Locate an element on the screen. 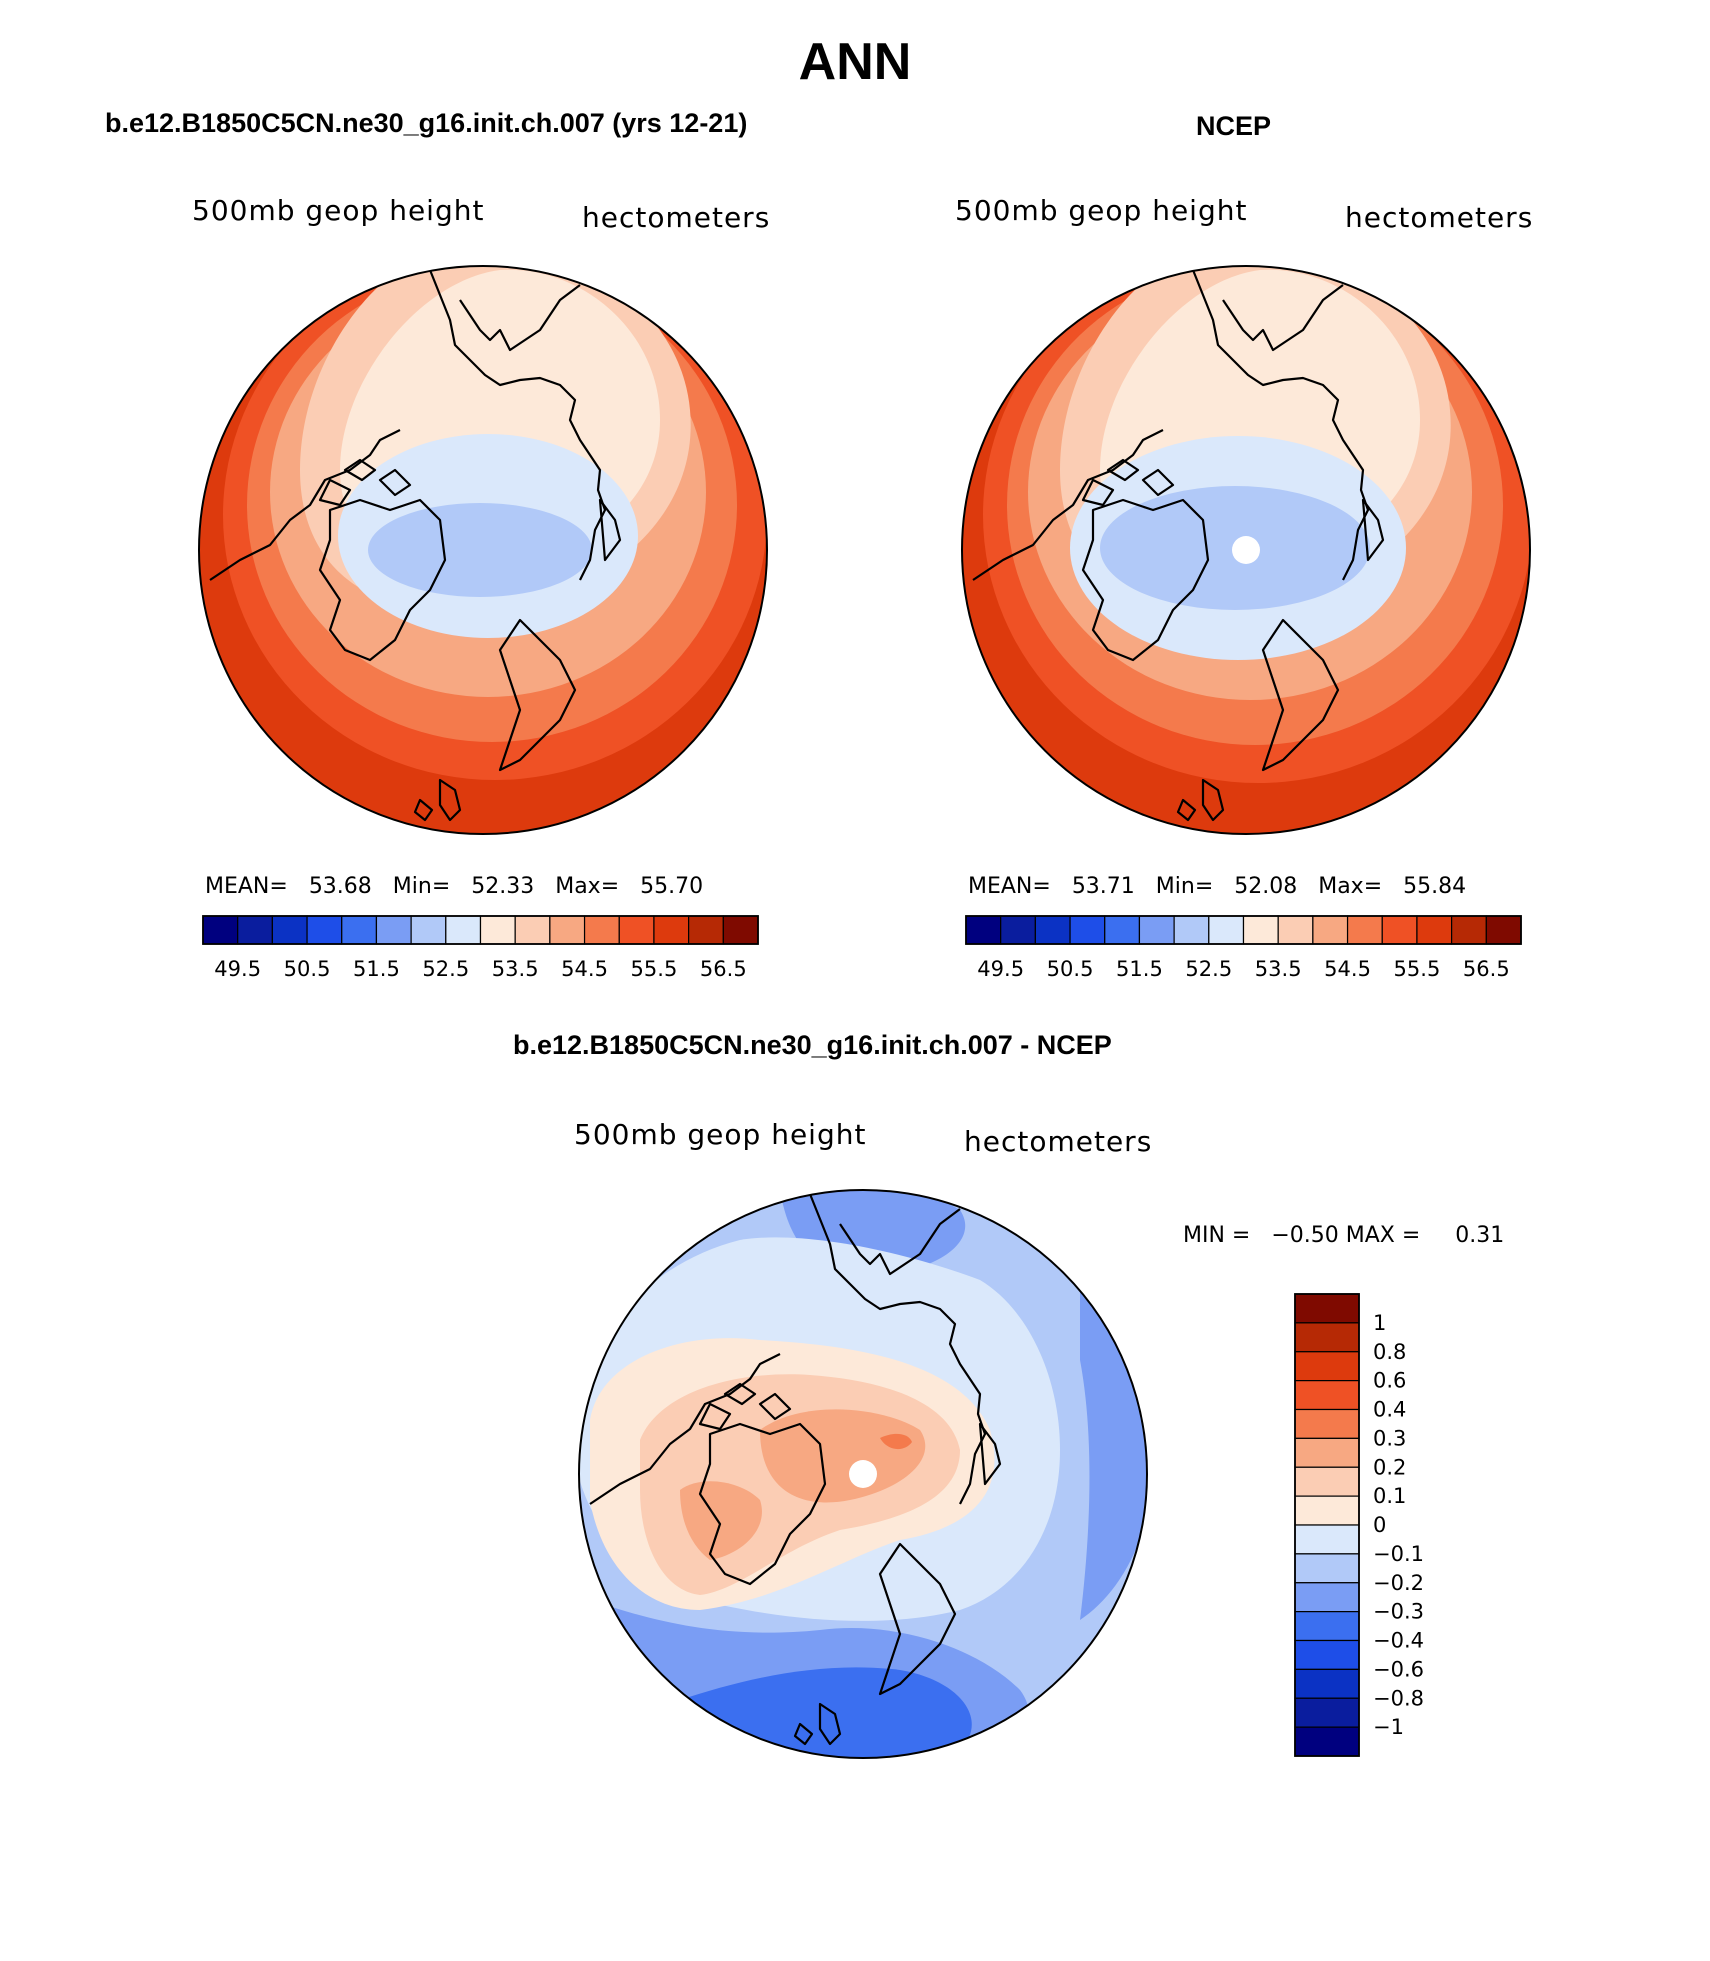  colorbar-tick-label: 56.5 is located at coordinates (1486, 969).